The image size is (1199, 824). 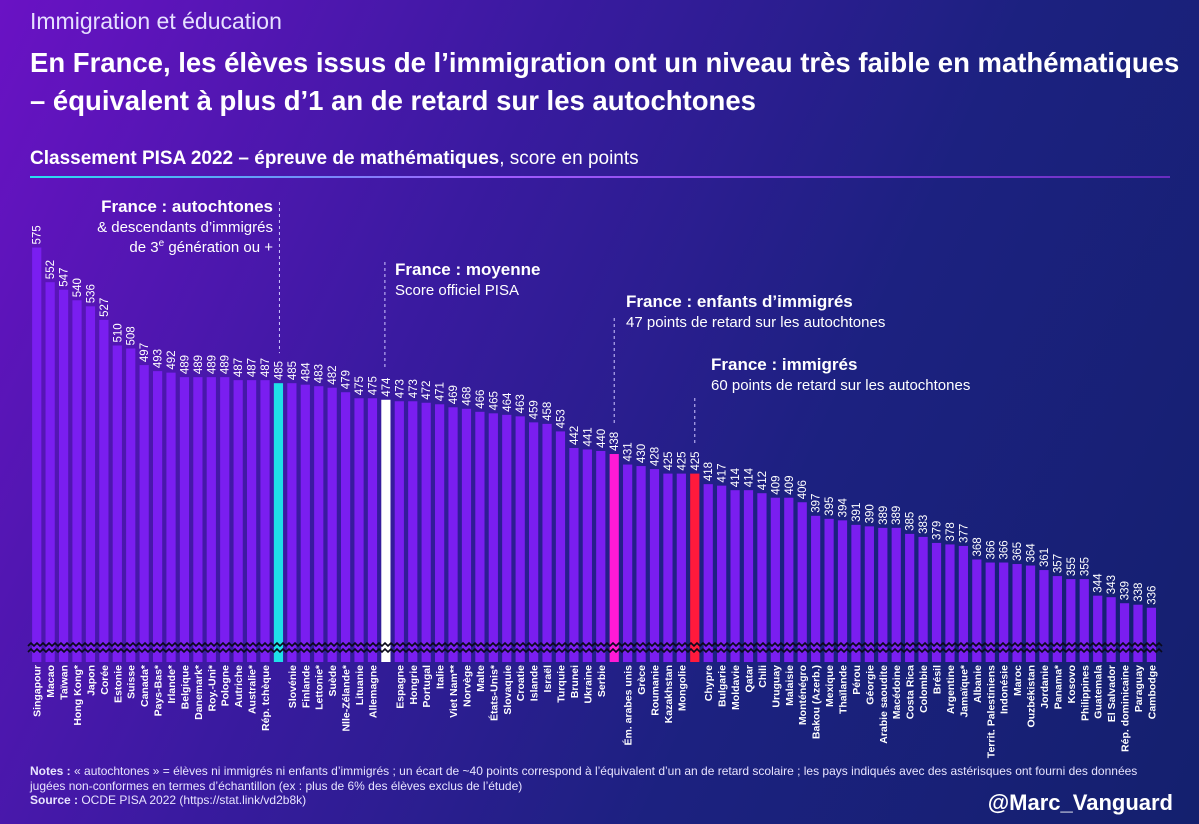 What do you see at coordinates (817, 503) in the screenshot?
I see `value-label-59: 397` at bounding box center [817, 503].